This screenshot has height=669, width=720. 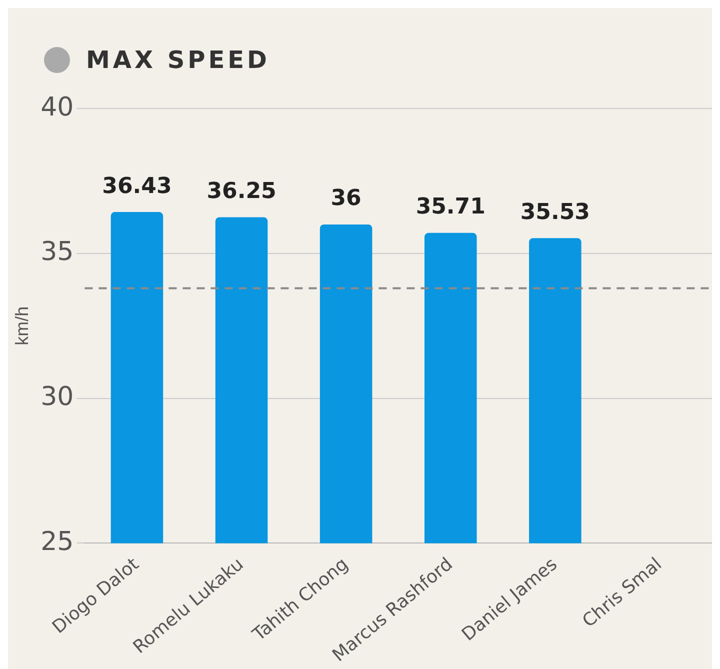 I want to click on chart-title: MAX SPEED, so click(x=178, y=60).